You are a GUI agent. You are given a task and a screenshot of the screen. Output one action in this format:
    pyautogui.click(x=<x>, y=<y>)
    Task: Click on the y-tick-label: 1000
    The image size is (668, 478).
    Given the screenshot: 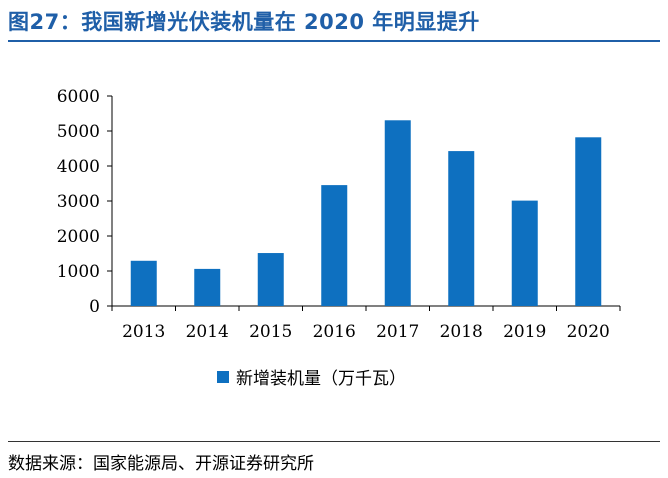 What is the action you would take?
    pyautogui.click(x=78, y=272)
    